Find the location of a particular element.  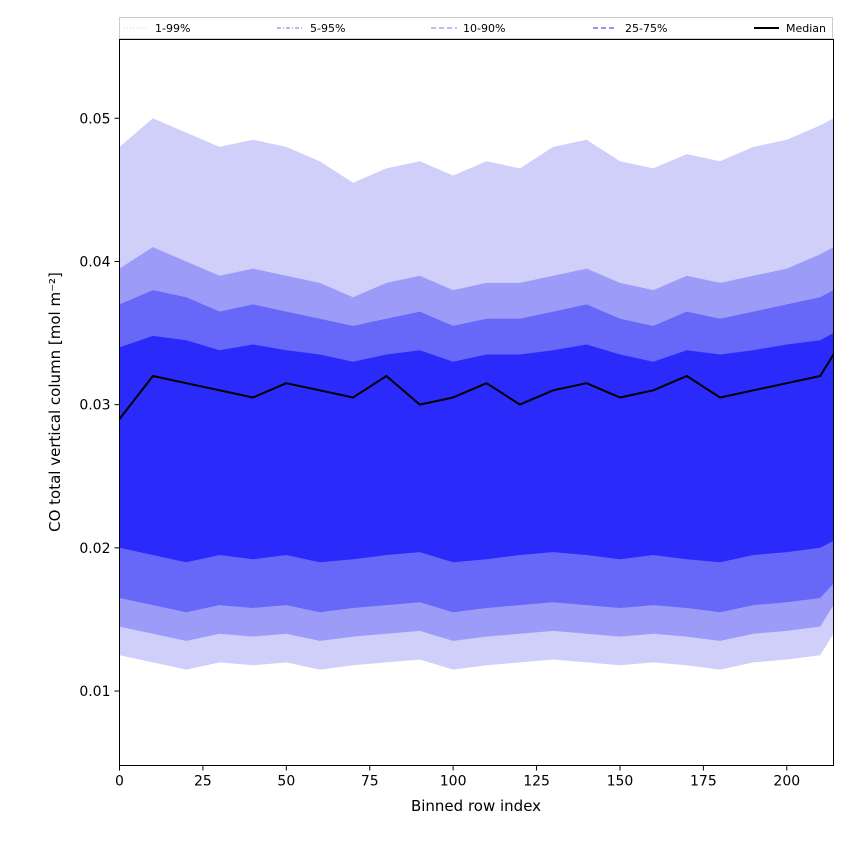

median-layer is located at coordinates (476, 386).